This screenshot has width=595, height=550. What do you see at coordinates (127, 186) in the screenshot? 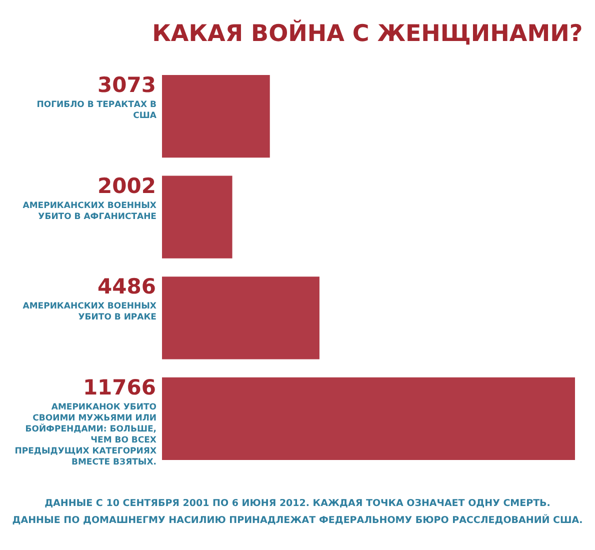
I see `data-label: 2002` at bounding box center [127, 186].